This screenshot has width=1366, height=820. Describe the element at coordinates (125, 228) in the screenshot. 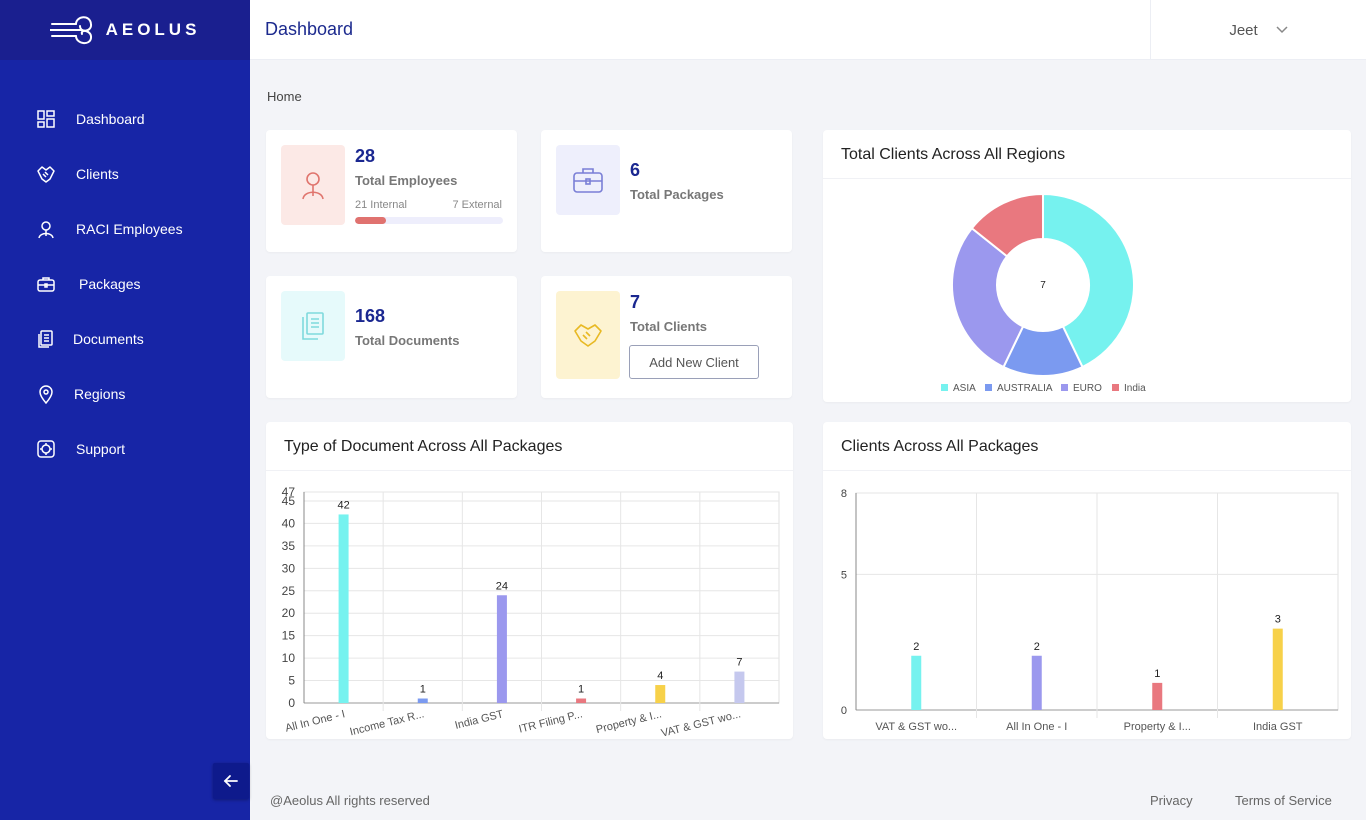

I see `sidebar-item-raci-employees: RACI Employees` at that location.